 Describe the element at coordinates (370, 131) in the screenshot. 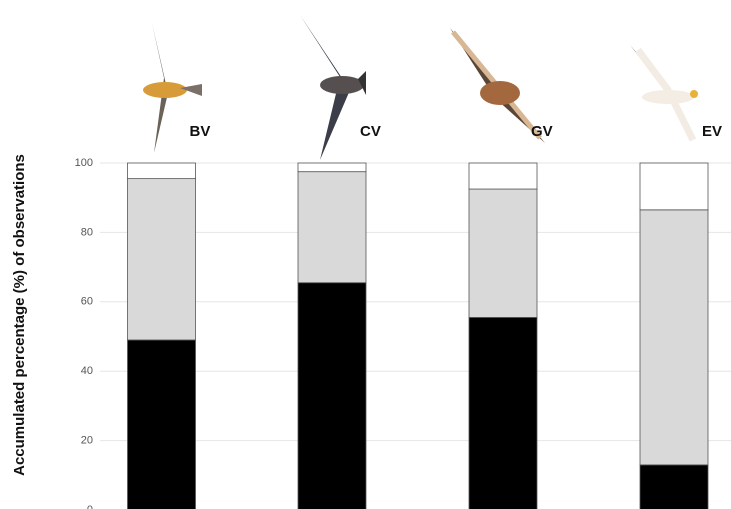

I see `category-label: CV` at that location.